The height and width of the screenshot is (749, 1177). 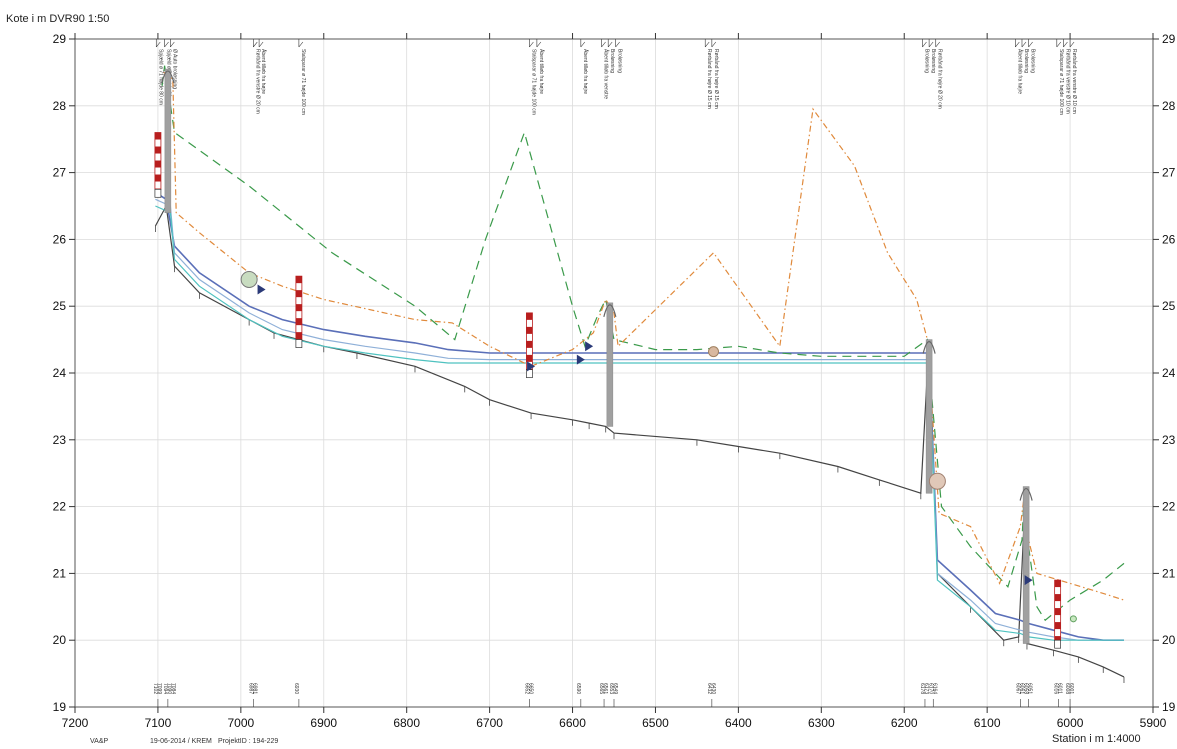 What do you see at coordinates (57, 19) in the screenshot?
I see `y-axis-title: Kote i m DVR90 1:50` at bounding box center [57, 19].